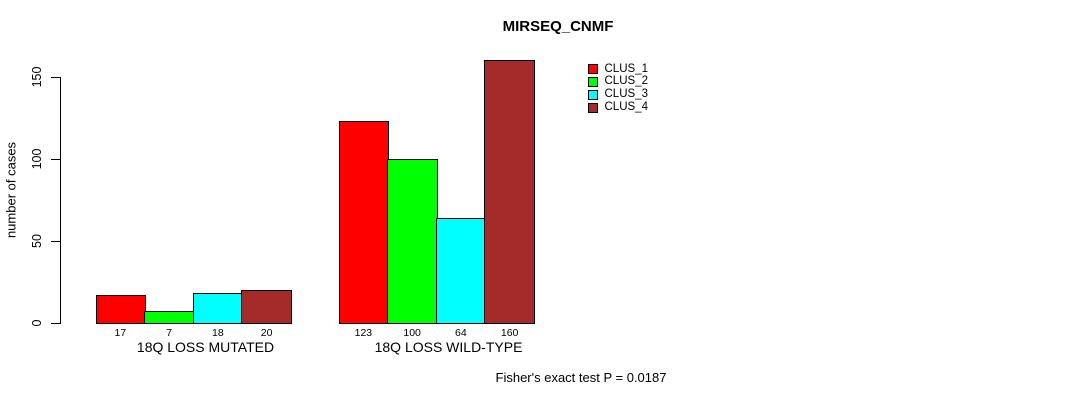 The height and width of the screenshot is (400, 1090). What do you see at coordinates (205, 347) in the screenshot?
I see `group-label-1: 18Q LOSS MUTATED` at bounding box center [205, 347].